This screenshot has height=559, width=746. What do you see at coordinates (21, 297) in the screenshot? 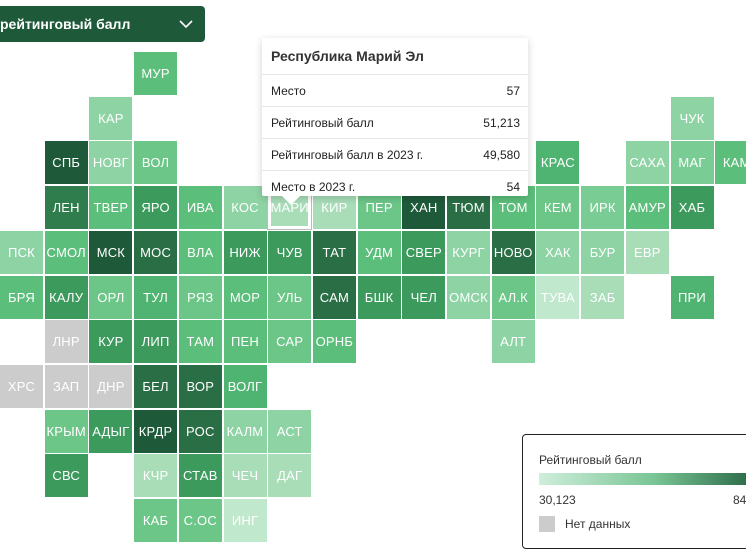
I see `region-tile: БРЯ` at bounding box center [21, 297].